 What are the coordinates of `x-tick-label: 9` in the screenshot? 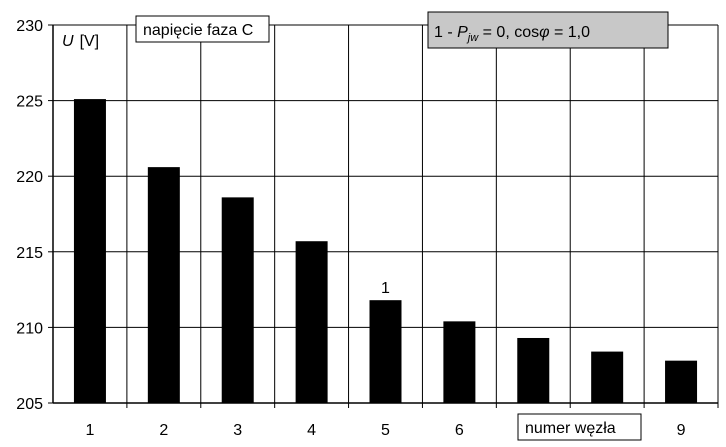 It's located at (681, 430).